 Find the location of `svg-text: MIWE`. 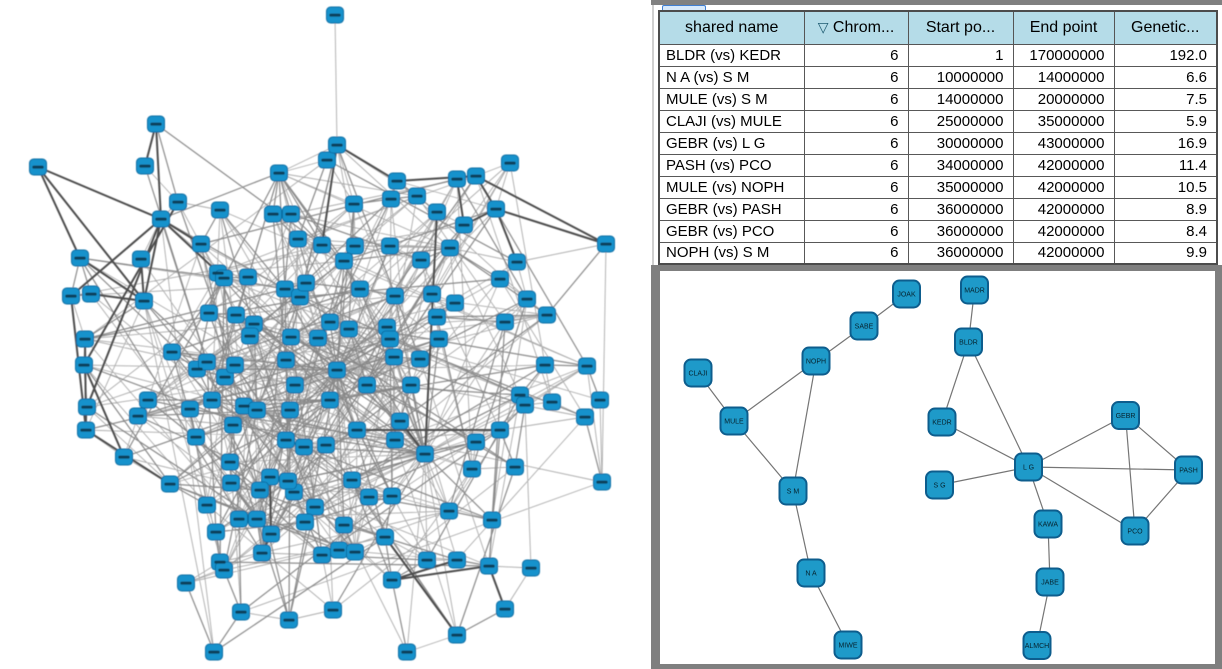

svg-text: MIWE is located at coordinates (847, 645).